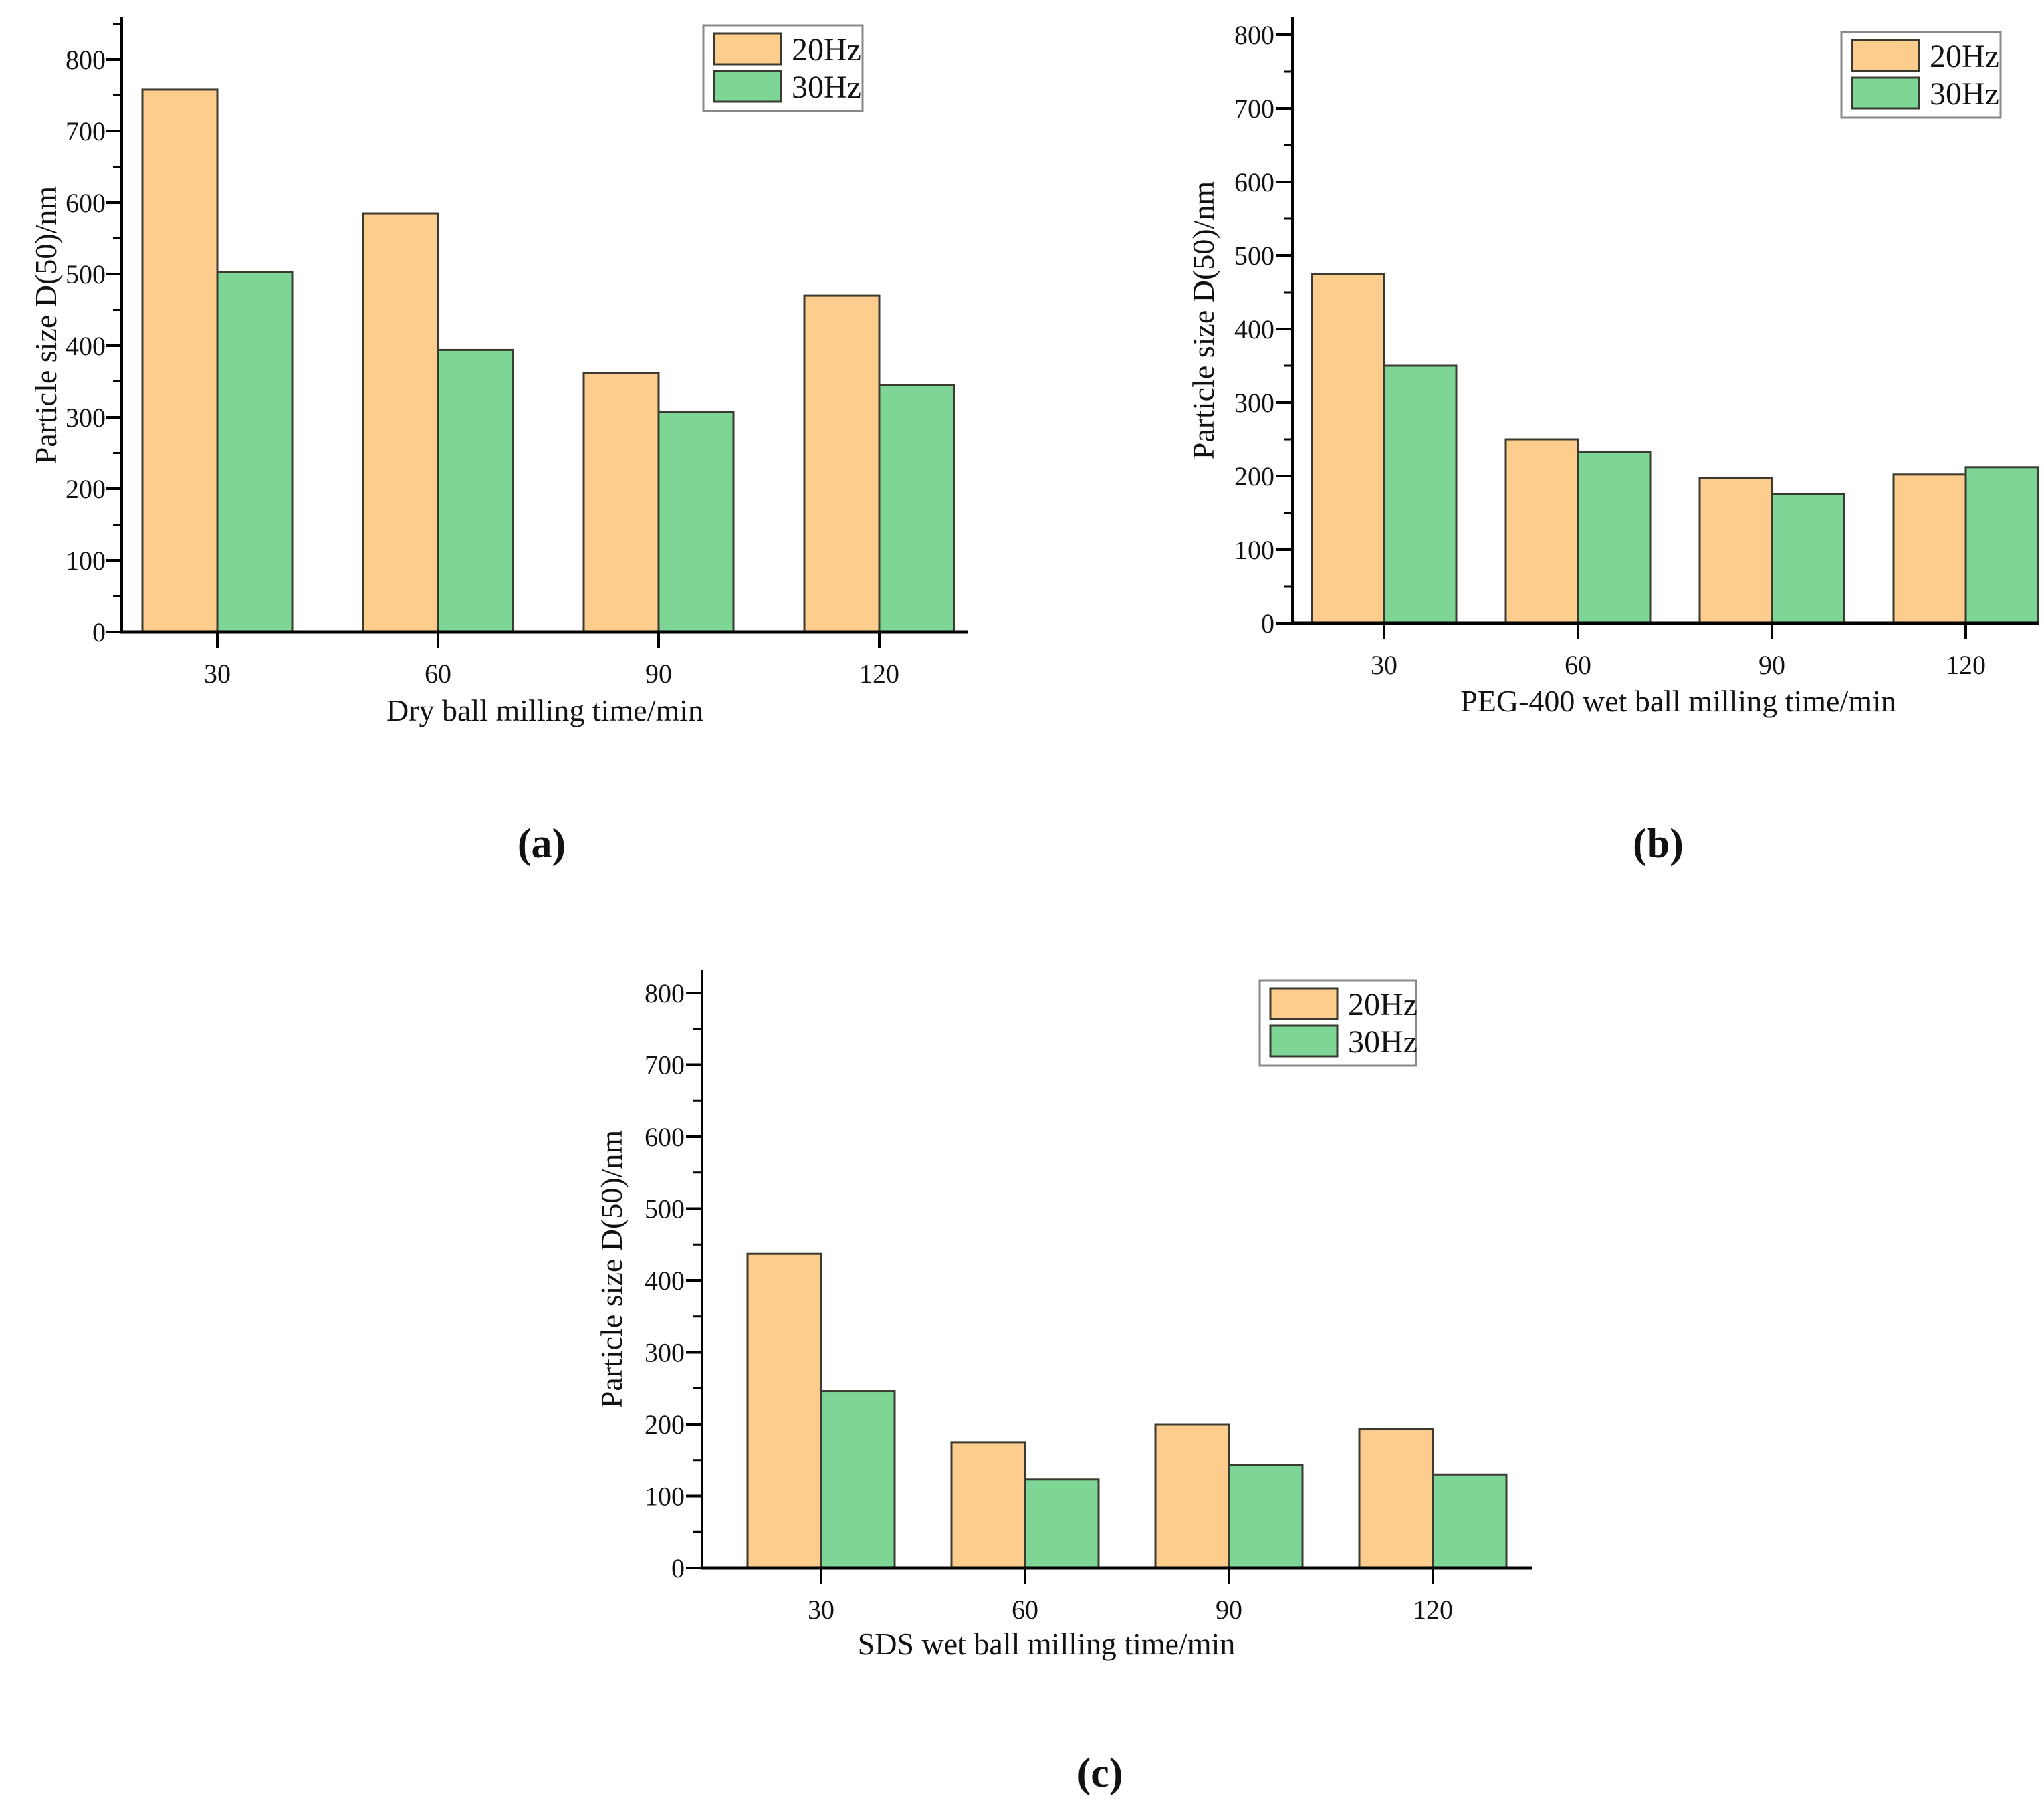 This screenshot has width=2044, height=1816. What do you see at coordinates (1885, 93) in the screenshot?
I see `chart-b-legend-swatch-30hz` at bounding box center [1885, 93].